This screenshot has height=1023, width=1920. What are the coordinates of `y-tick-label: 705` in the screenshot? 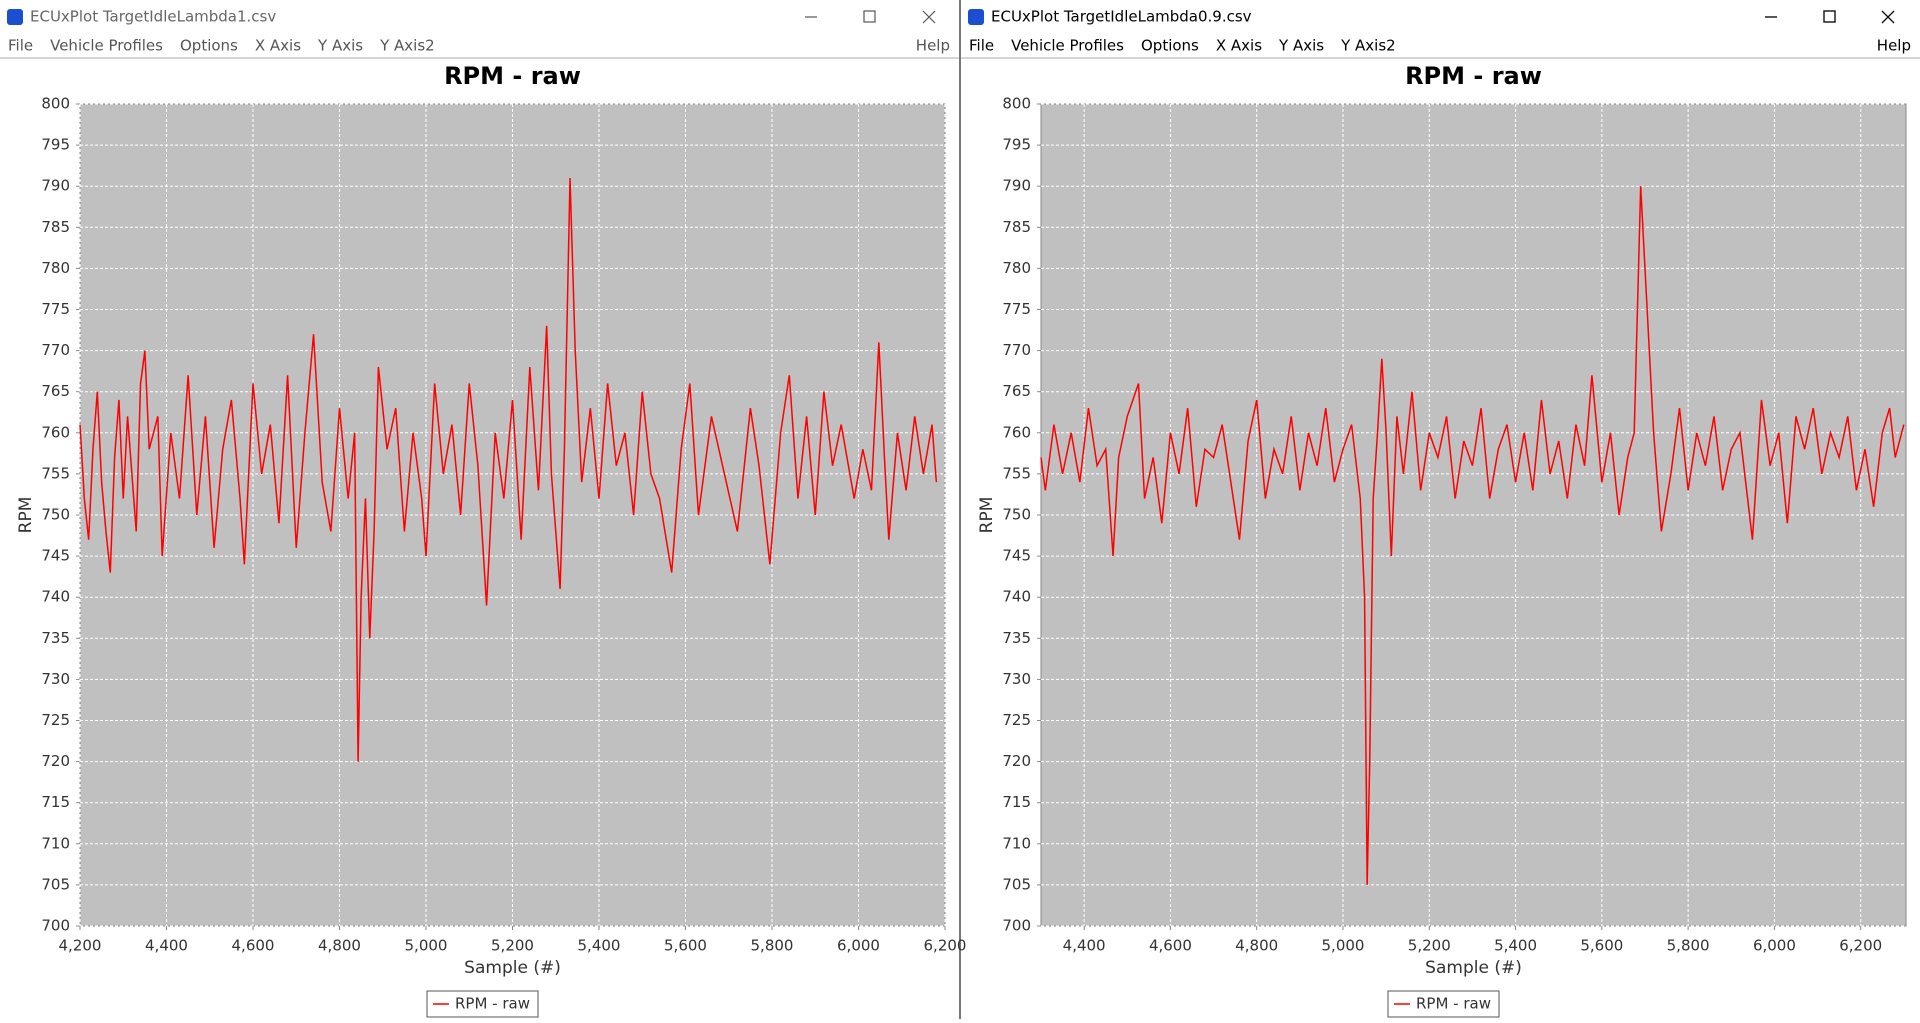 It's located at (1016, 884).